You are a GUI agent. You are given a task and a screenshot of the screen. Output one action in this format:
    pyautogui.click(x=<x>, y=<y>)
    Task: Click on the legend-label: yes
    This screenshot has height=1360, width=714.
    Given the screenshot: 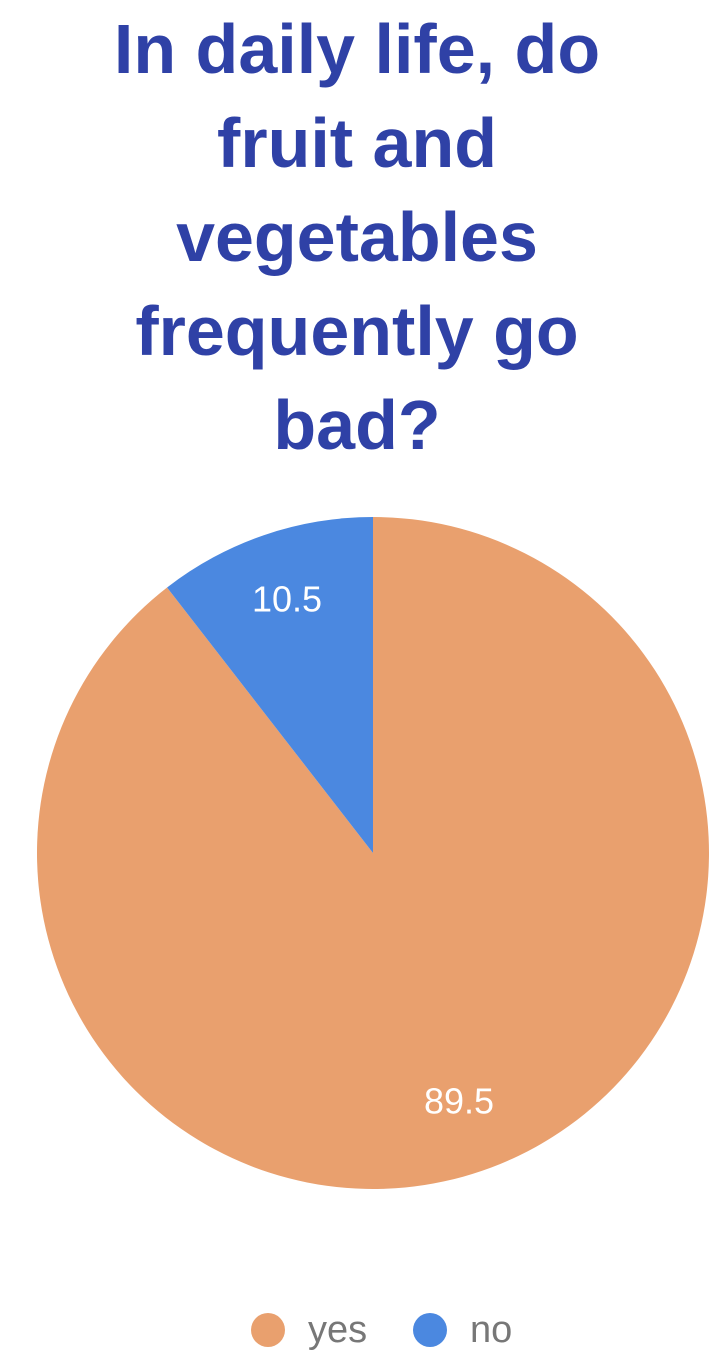 What is the action you would take?
    pyautogui.click(x=337, y=1330)
    